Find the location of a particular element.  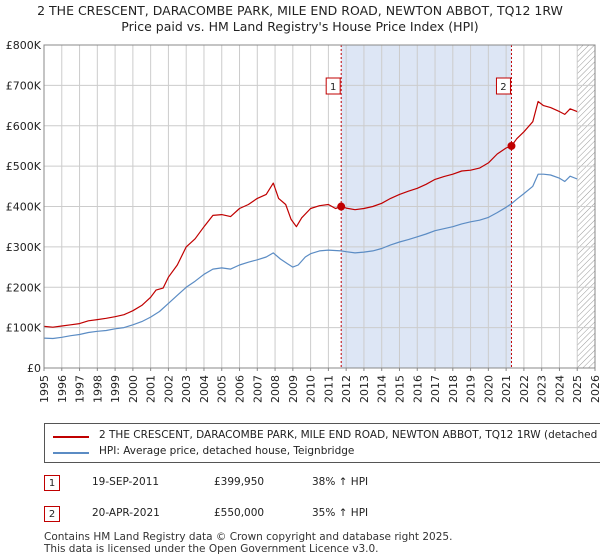

x-tick-label: 2018 is located at coordinates (453, 389).